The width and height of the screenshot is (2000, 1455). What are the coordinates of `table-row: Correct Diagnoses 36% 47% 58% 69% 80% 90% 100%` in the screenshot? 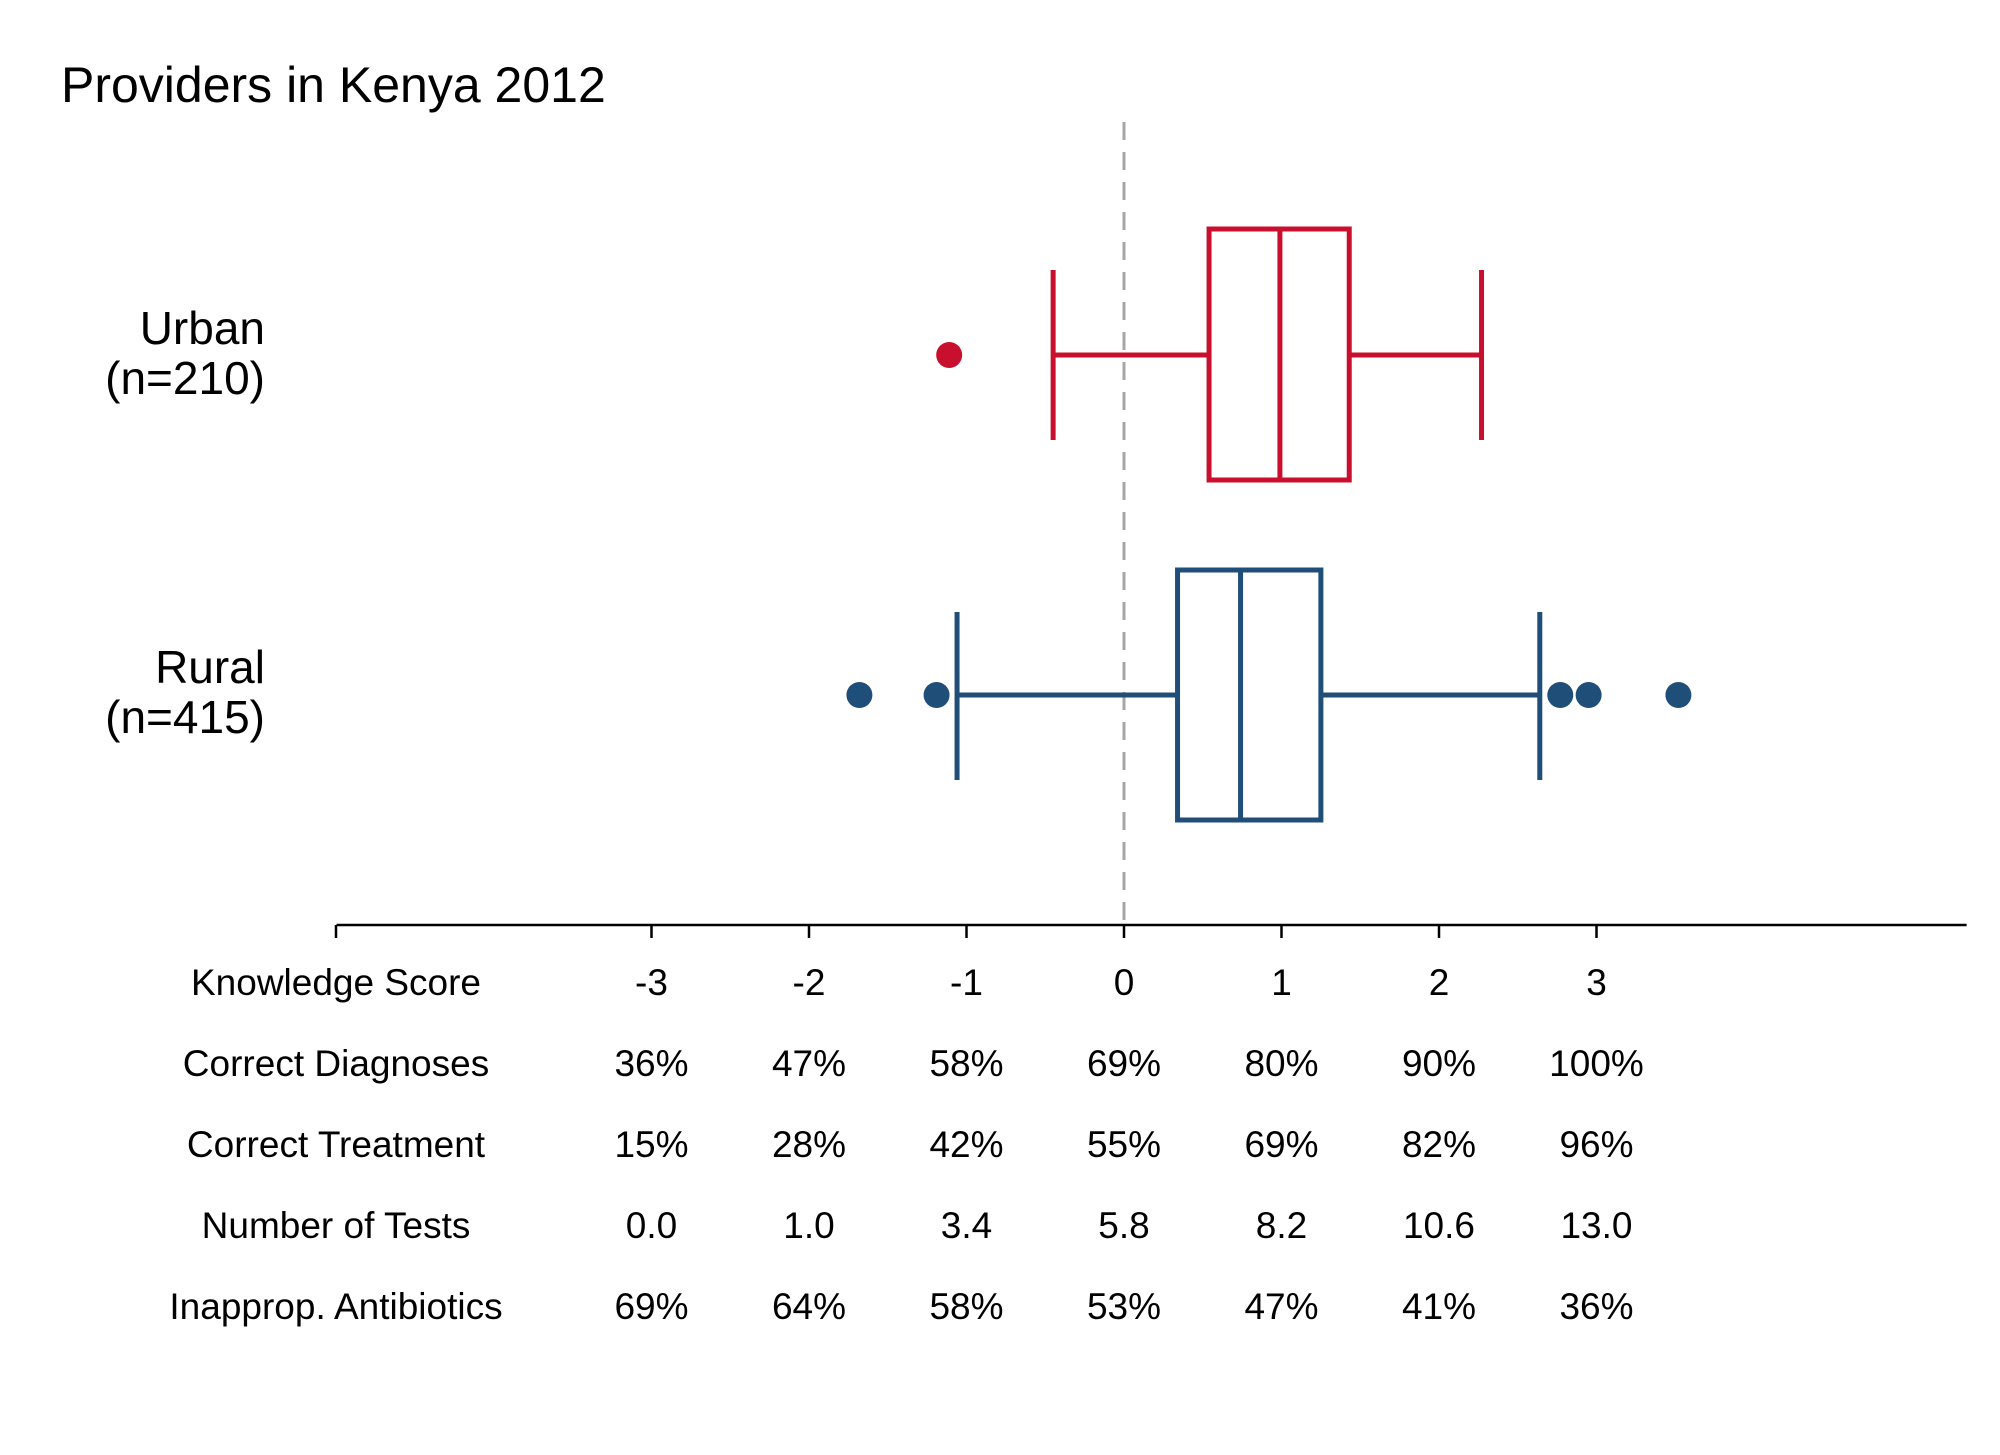 It's located at (913, 1063).